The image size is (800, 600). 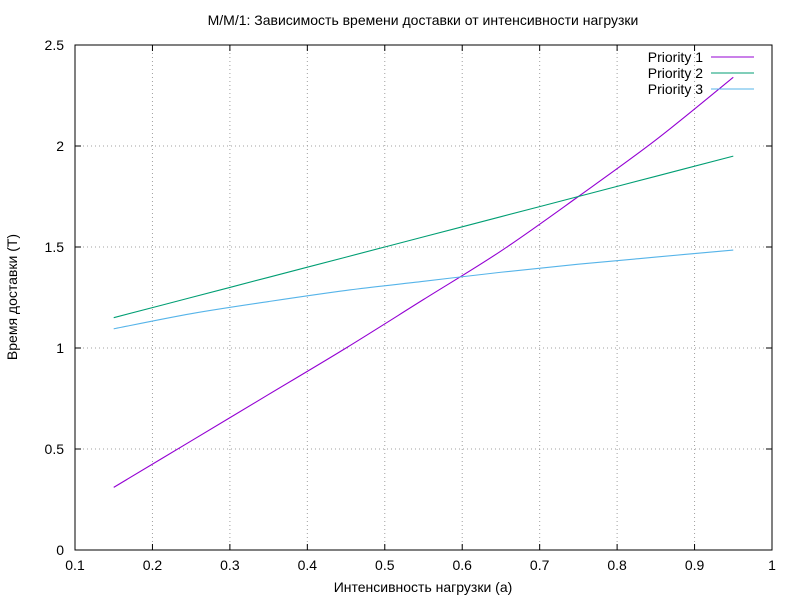 I want to click on x-tick-label: 0.9, so click(x=695, y=565).